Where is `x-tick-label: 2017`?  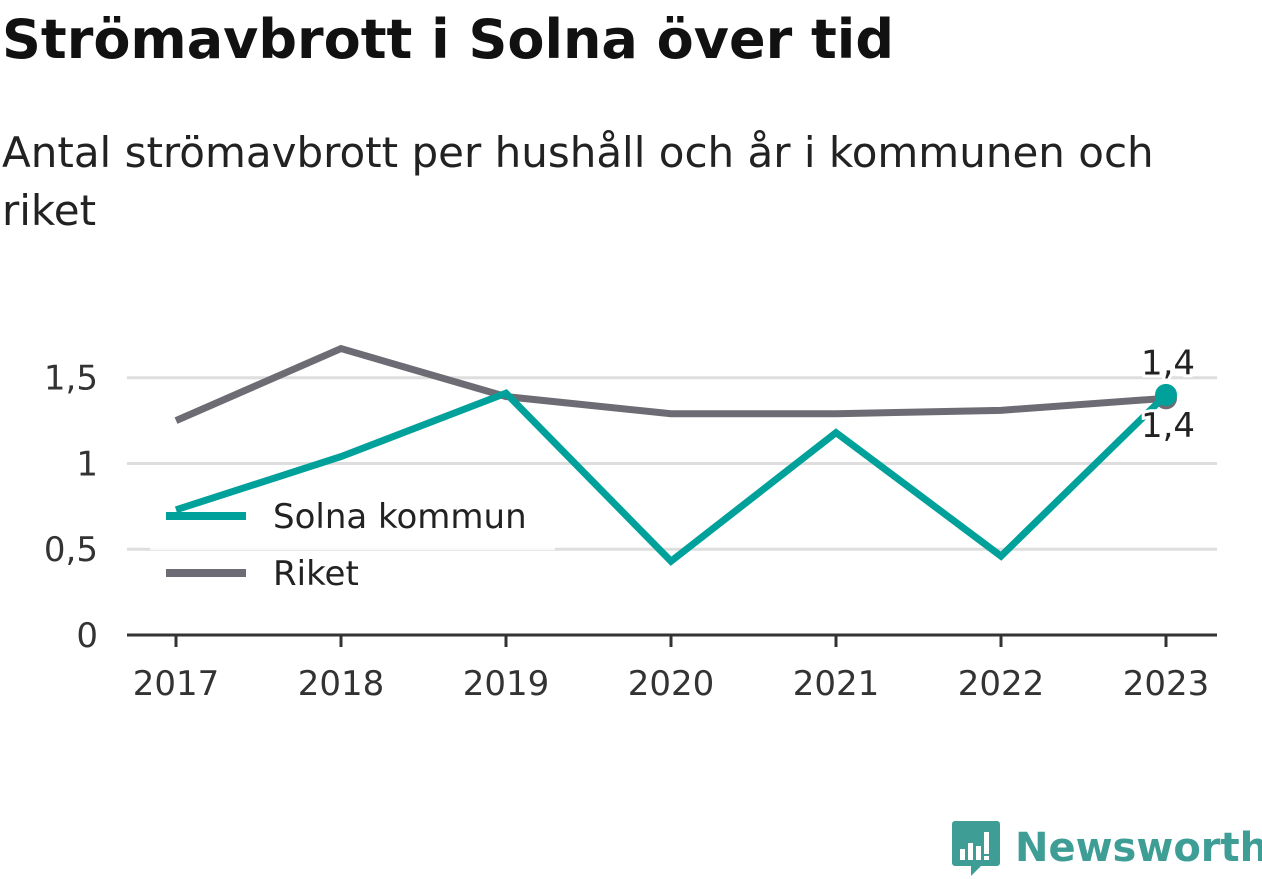
x-tick-label: 2017 is located at coordinates (176, 684).